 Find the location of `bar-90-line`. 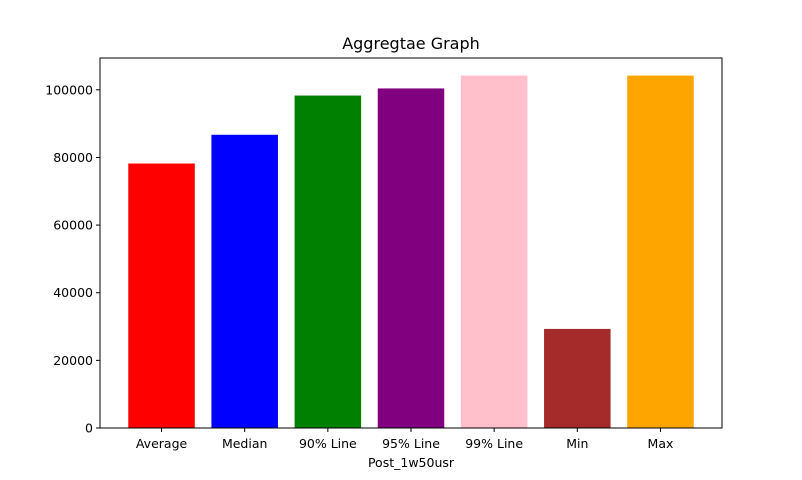

bar-90-line is located at coordinates (328, 261).